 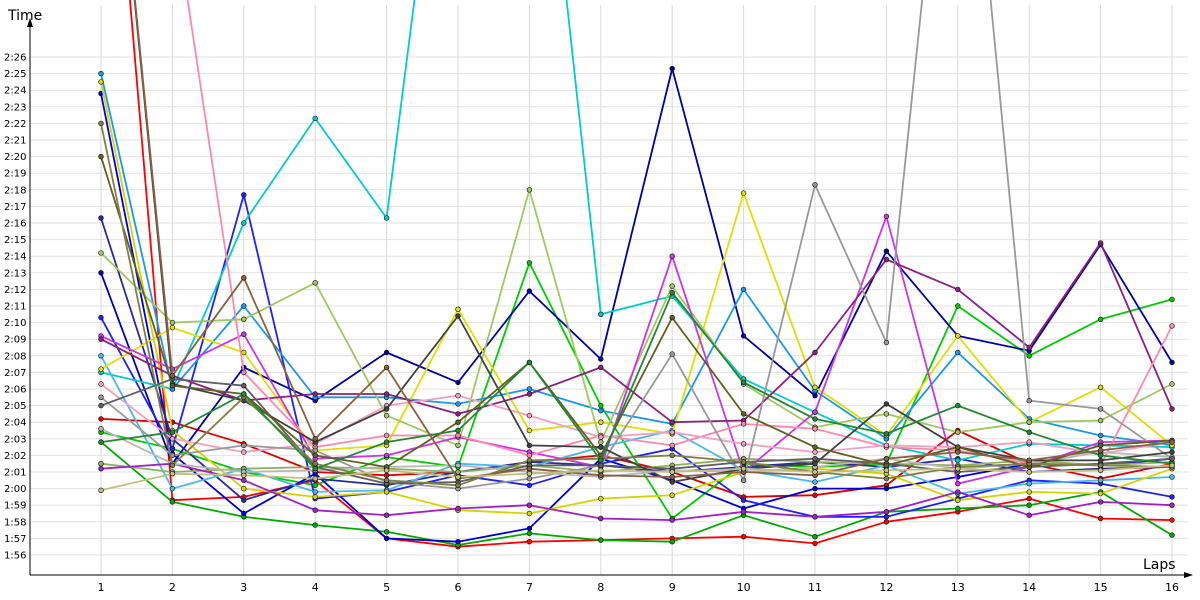 I want to click on x-tick-label: 12, so click(x=886, y=587).